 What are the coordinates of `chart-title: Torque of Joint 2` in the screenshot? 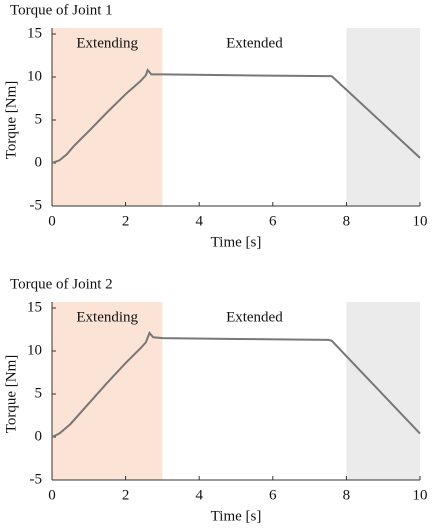 It's located at (61, 284).